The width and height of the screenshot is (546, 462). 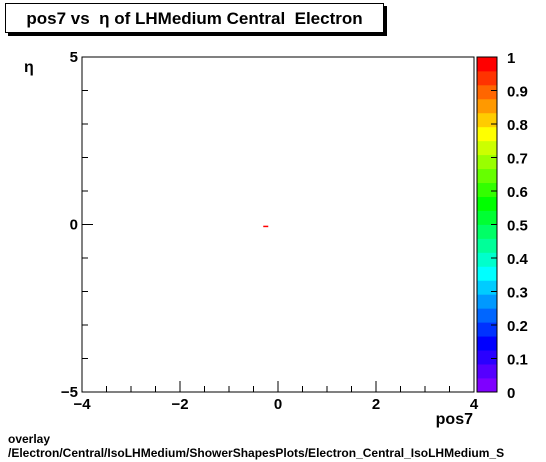 What do you see at coordinates (278, 404) in the screenshot?
I see `x-tick-label: 0` at bounding box center [278, 404].